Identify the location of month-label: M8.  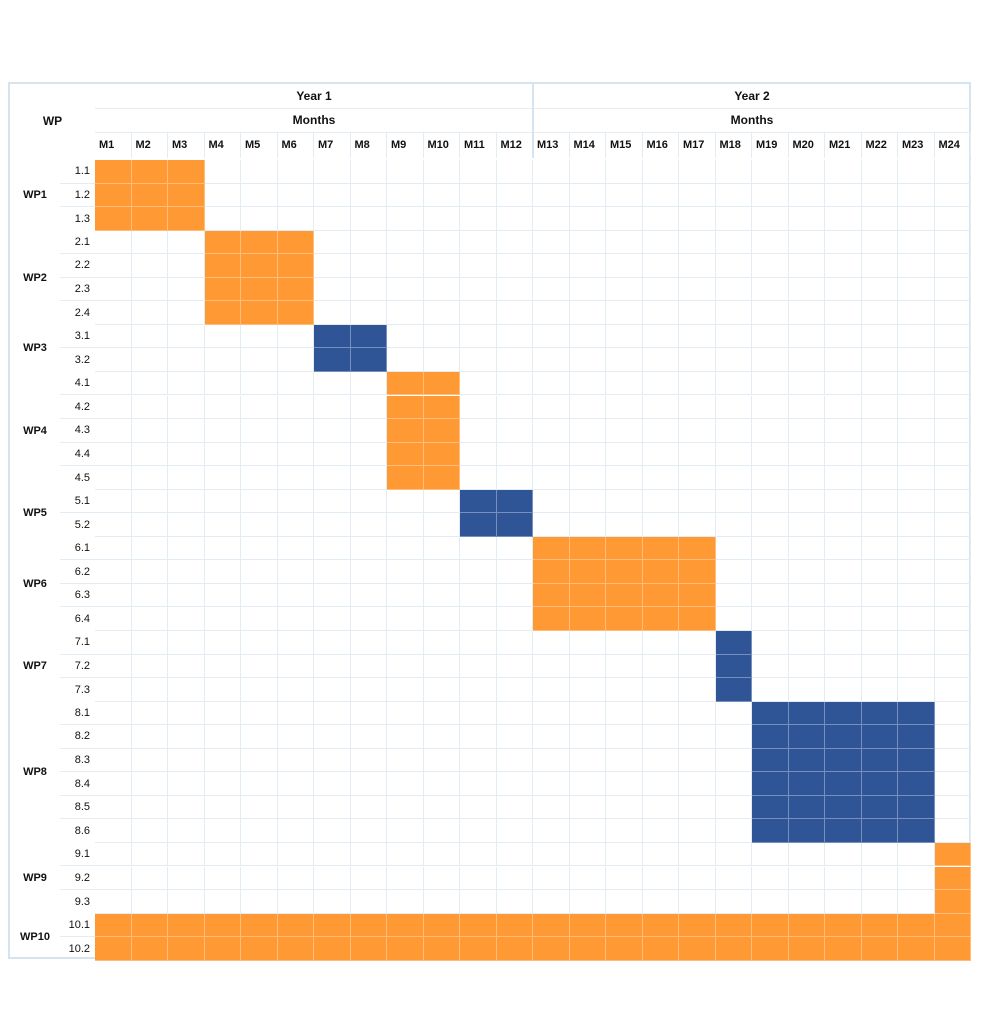
(369, 145).